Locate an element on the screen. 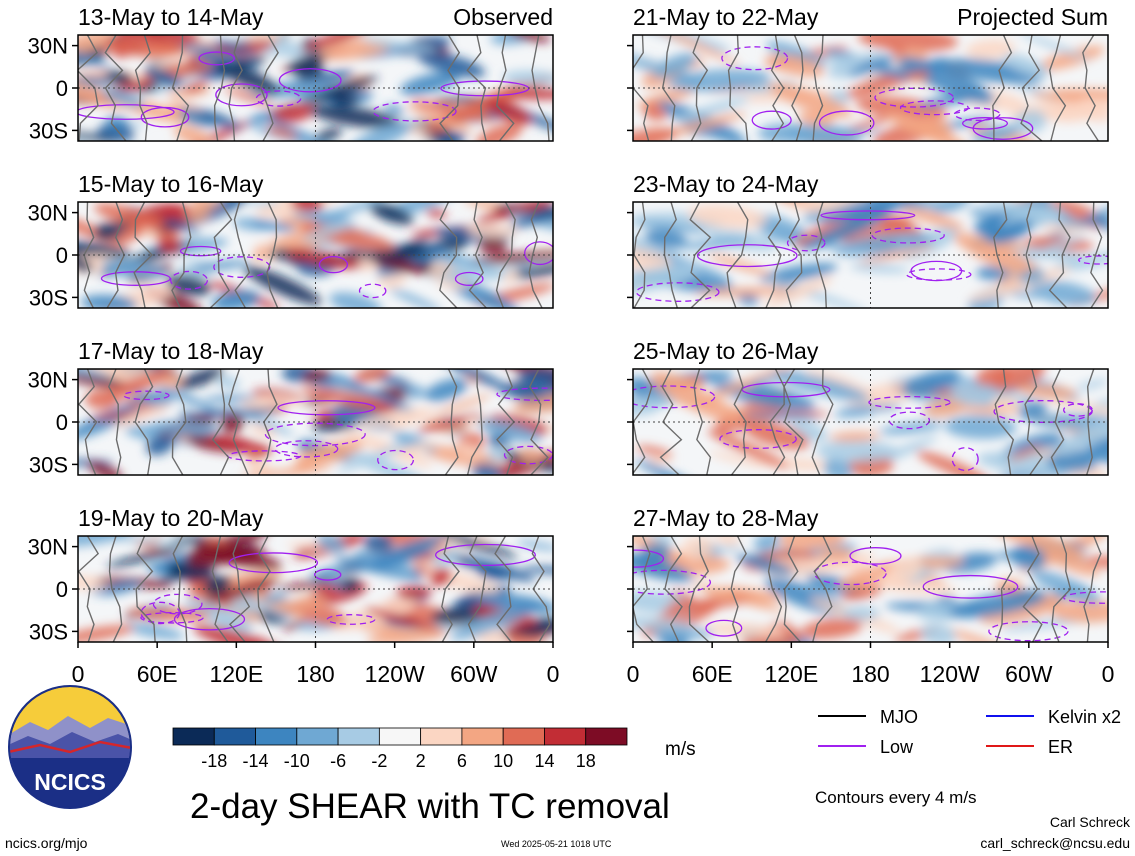 The height and width of the screenshot is (856, 1135). figure-title: 2-day SHEAR with TC removal is located at coordinates (430, 806).